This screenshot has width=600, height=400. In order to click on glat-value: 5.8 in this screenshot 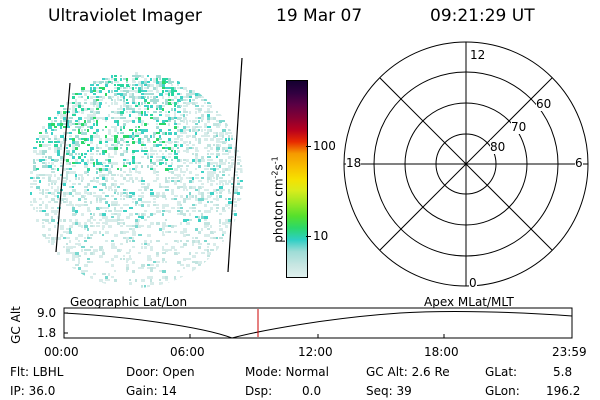, I will do `click(563, 372)`.